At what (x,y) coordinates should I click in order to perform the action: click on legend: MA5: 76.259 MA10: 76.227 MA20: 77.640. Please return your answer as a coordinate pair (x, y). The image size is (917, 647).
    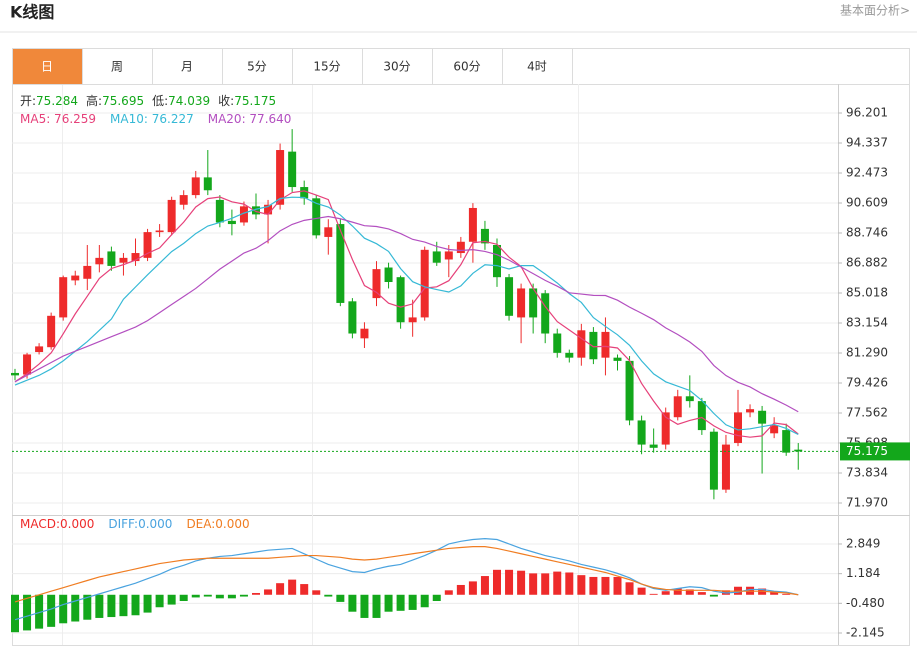
    Looking at the image, I should click on (155, 119).